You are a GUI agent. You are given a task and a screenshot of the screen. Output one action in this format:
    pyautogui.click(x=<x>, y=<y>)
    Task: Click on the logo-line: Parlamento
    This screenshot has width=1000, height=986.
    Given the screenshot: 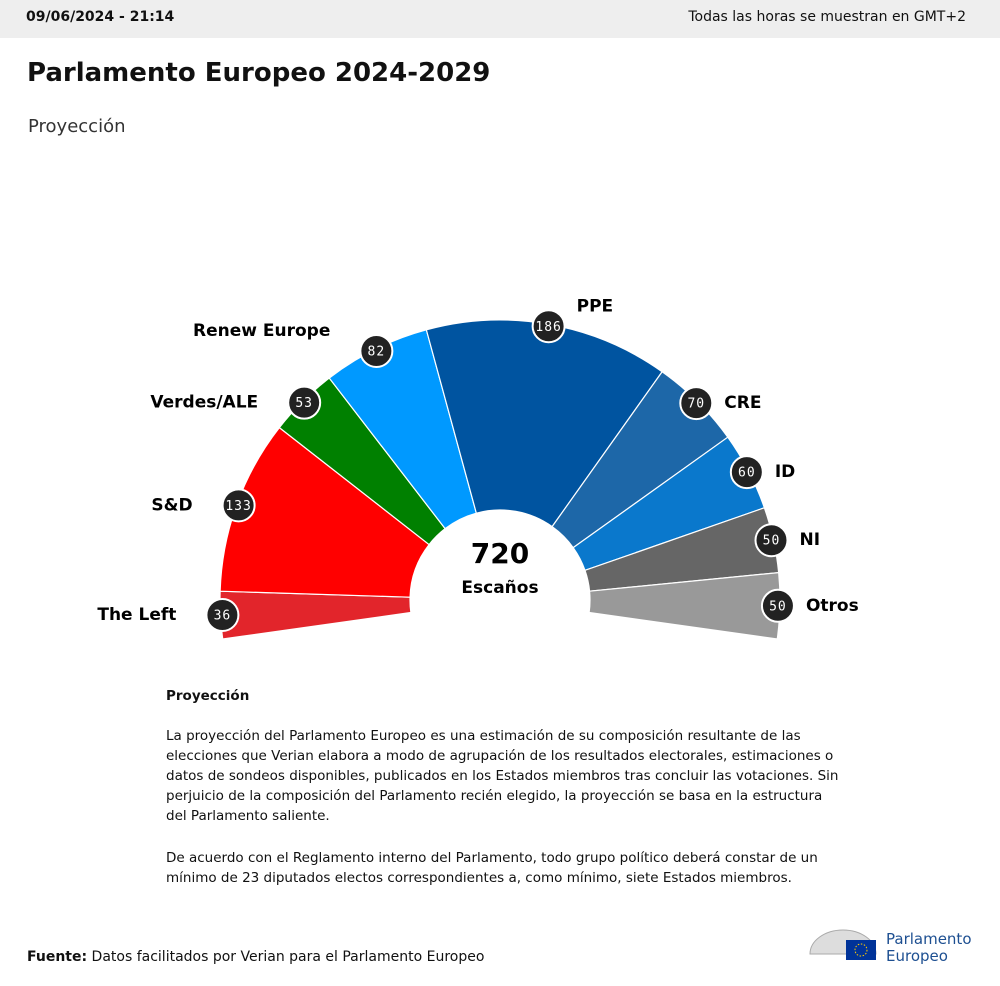 What is the action you would take?
    pyautogui.click(x=929, y=939)
    